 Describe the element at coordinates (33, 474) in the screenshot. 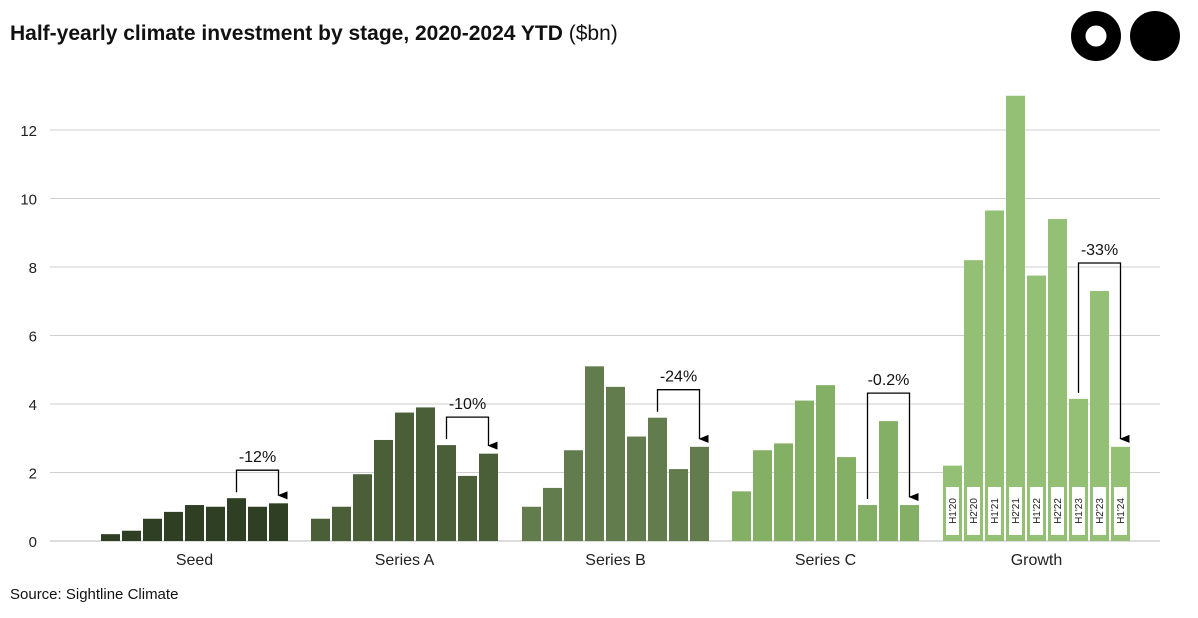

I see `y-tick-label: 2` at that location.